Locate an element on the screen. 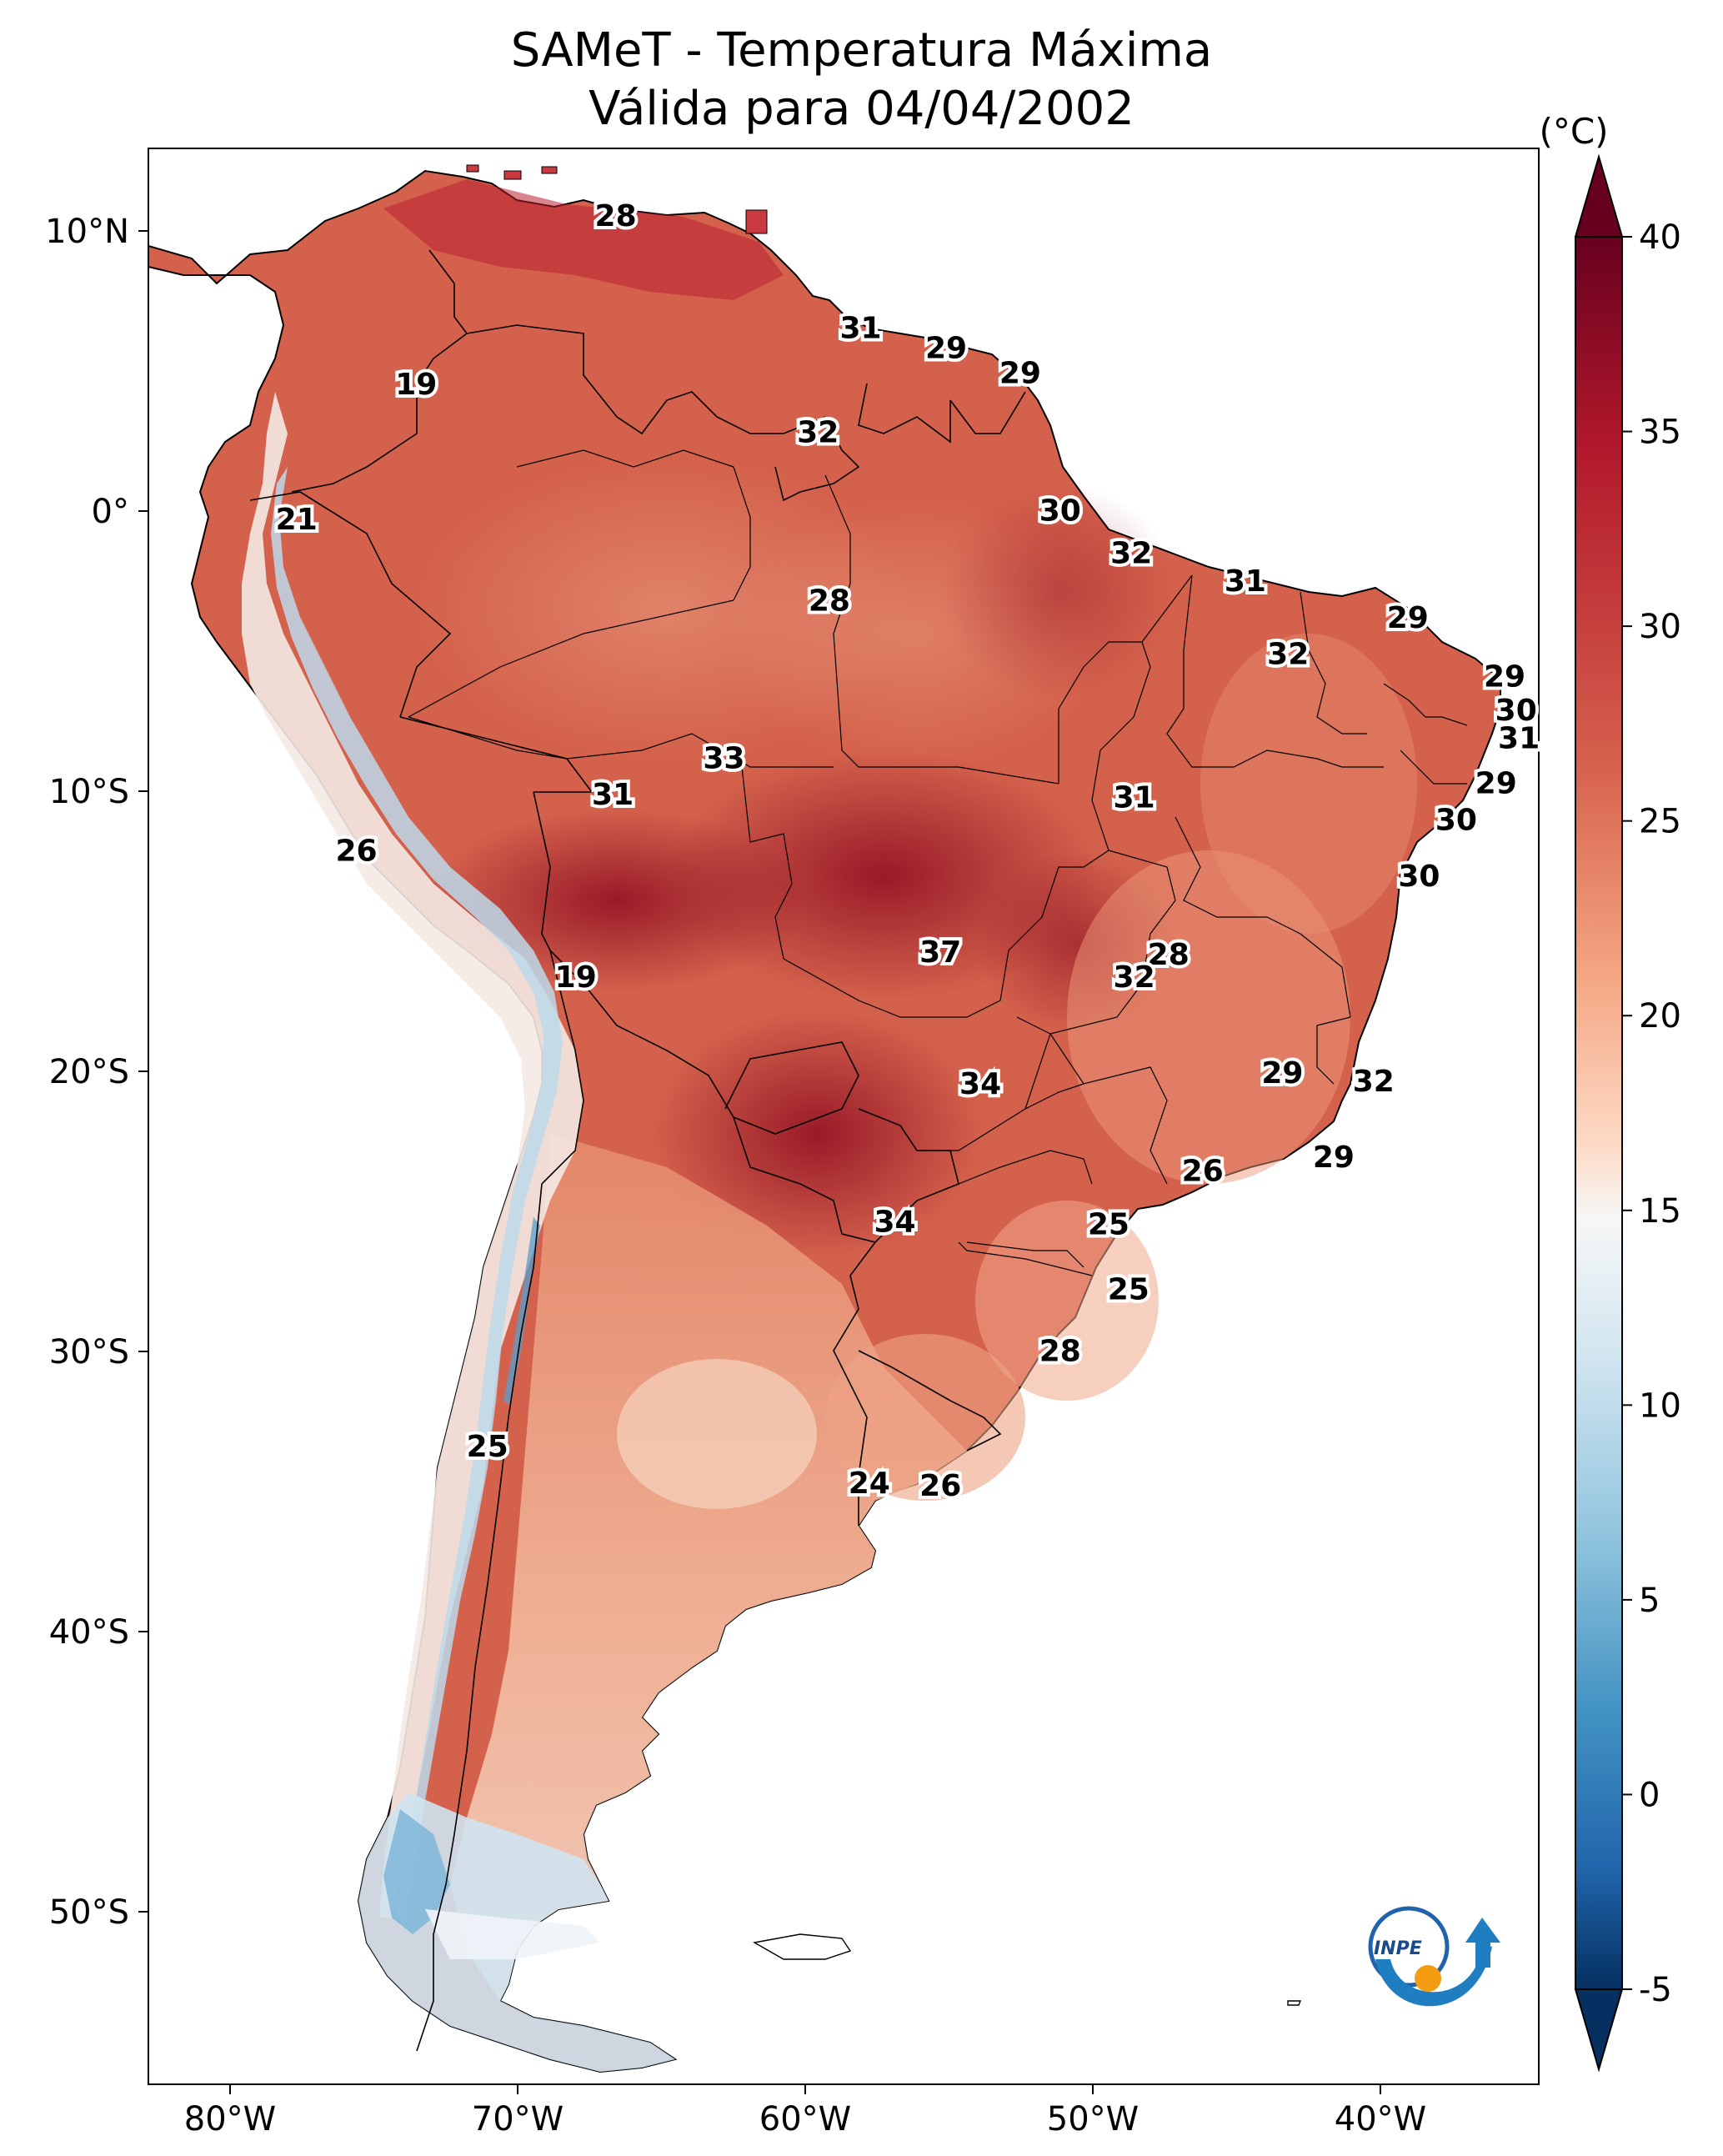 The height and width of the screenshot is (2156, 1723). contour-label: 37 is located at coordinates (940, 952).